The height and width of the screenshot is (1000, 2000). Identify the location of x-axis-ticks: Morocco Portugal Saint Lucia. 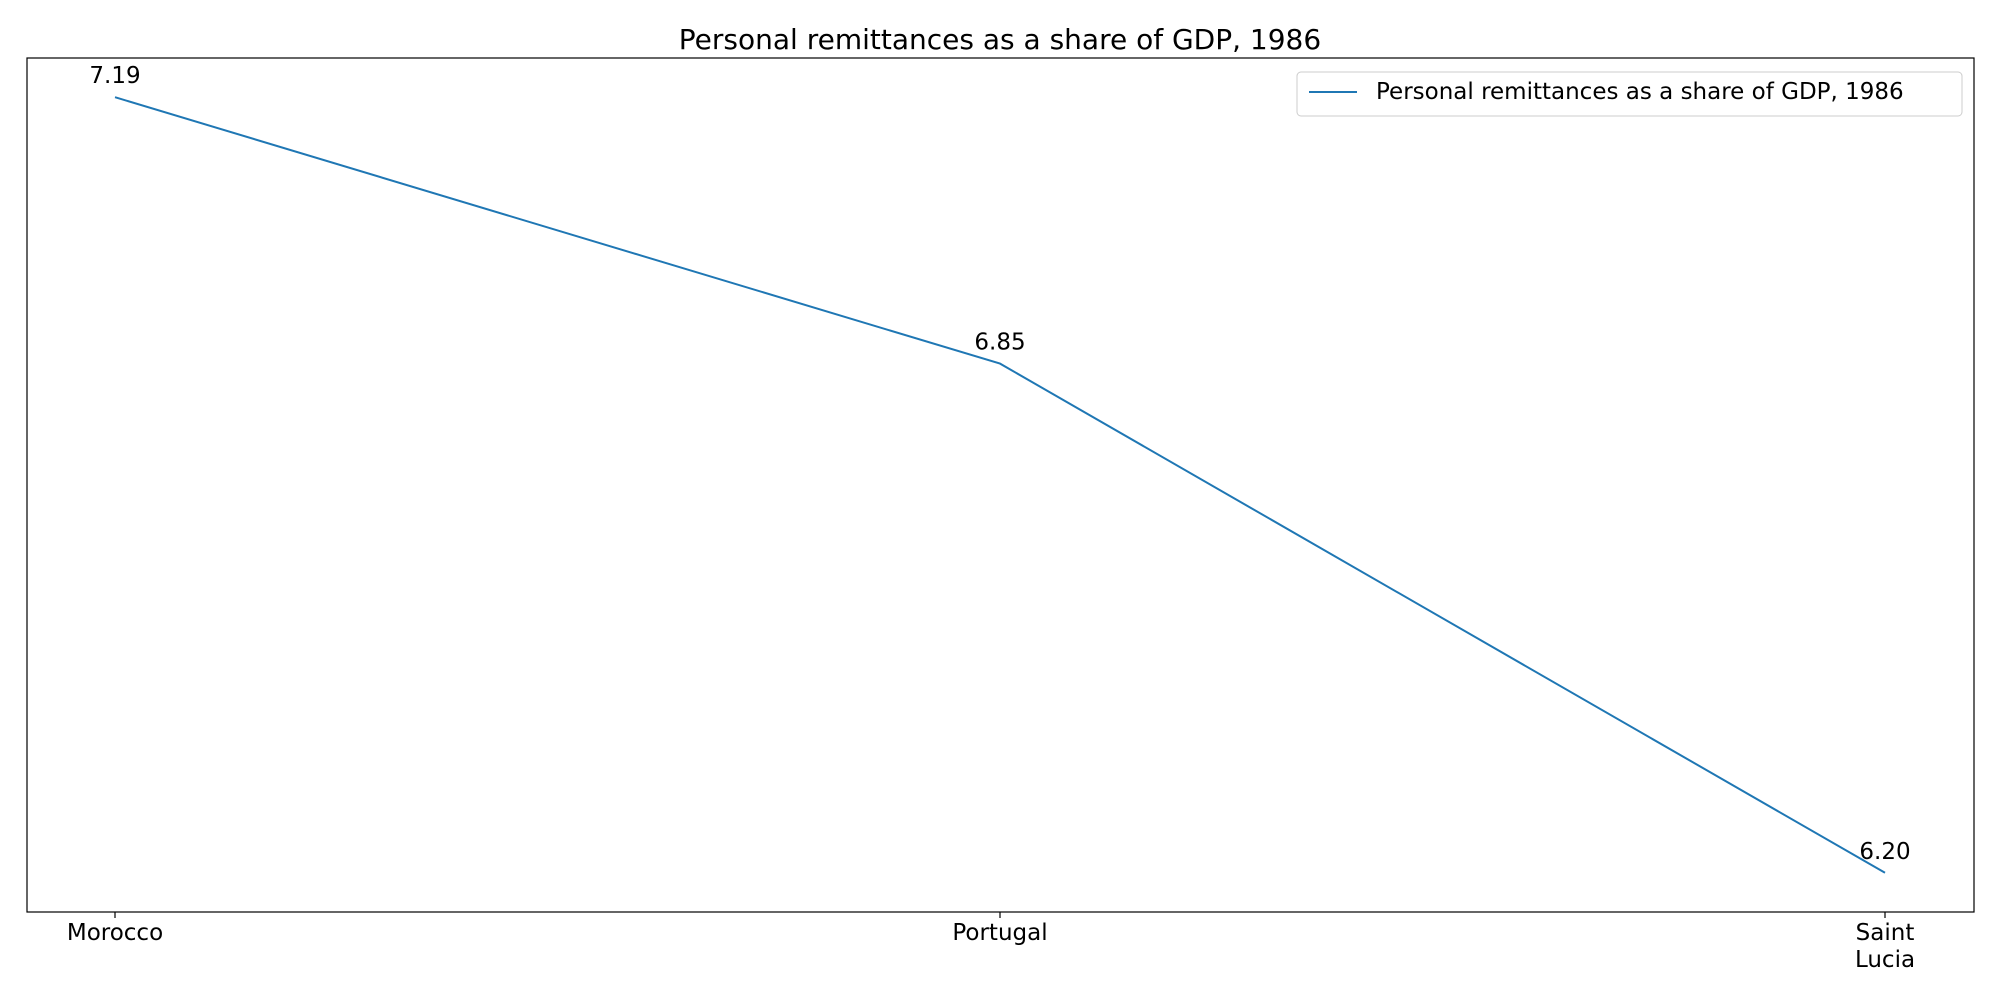
(991, 942).